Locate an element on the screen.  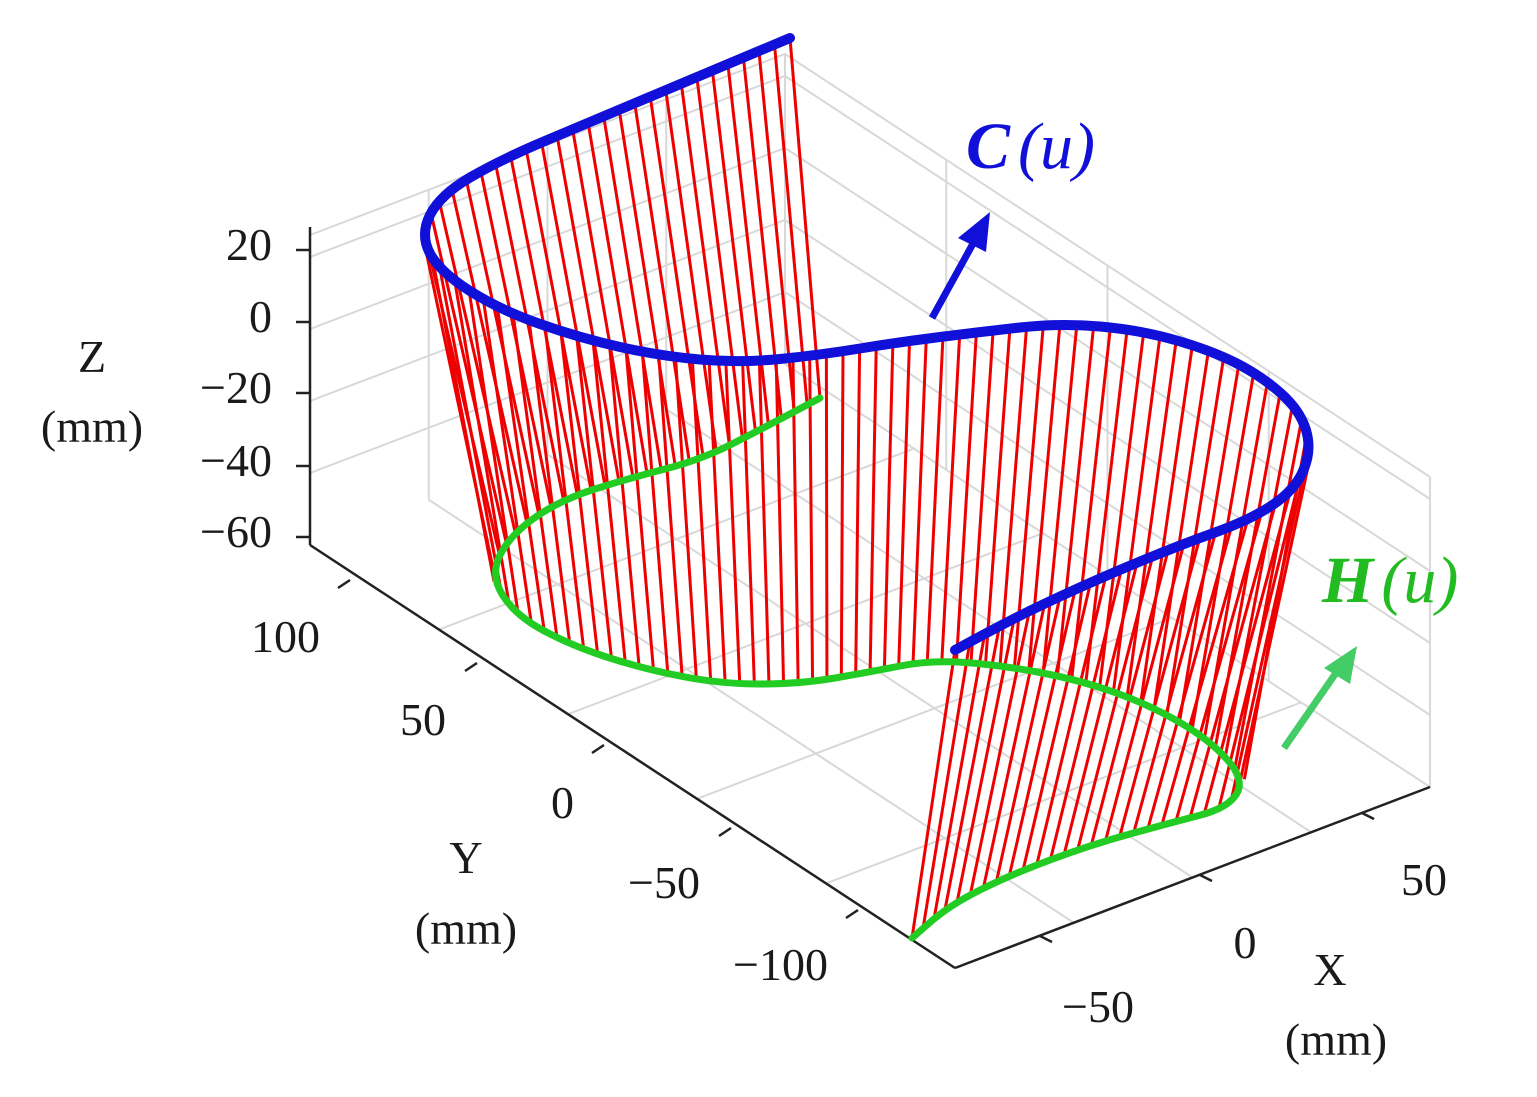
z-tick-label: −60 is located at coordinates (236, 531).